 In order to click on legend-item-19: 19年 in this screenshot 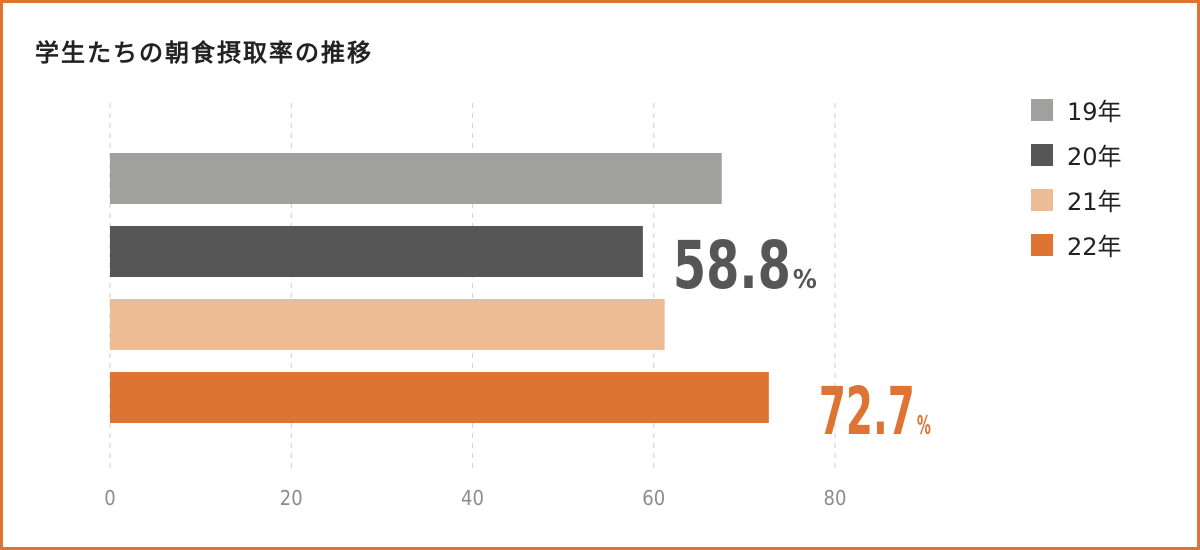, I will do `click(1076, 109)`.